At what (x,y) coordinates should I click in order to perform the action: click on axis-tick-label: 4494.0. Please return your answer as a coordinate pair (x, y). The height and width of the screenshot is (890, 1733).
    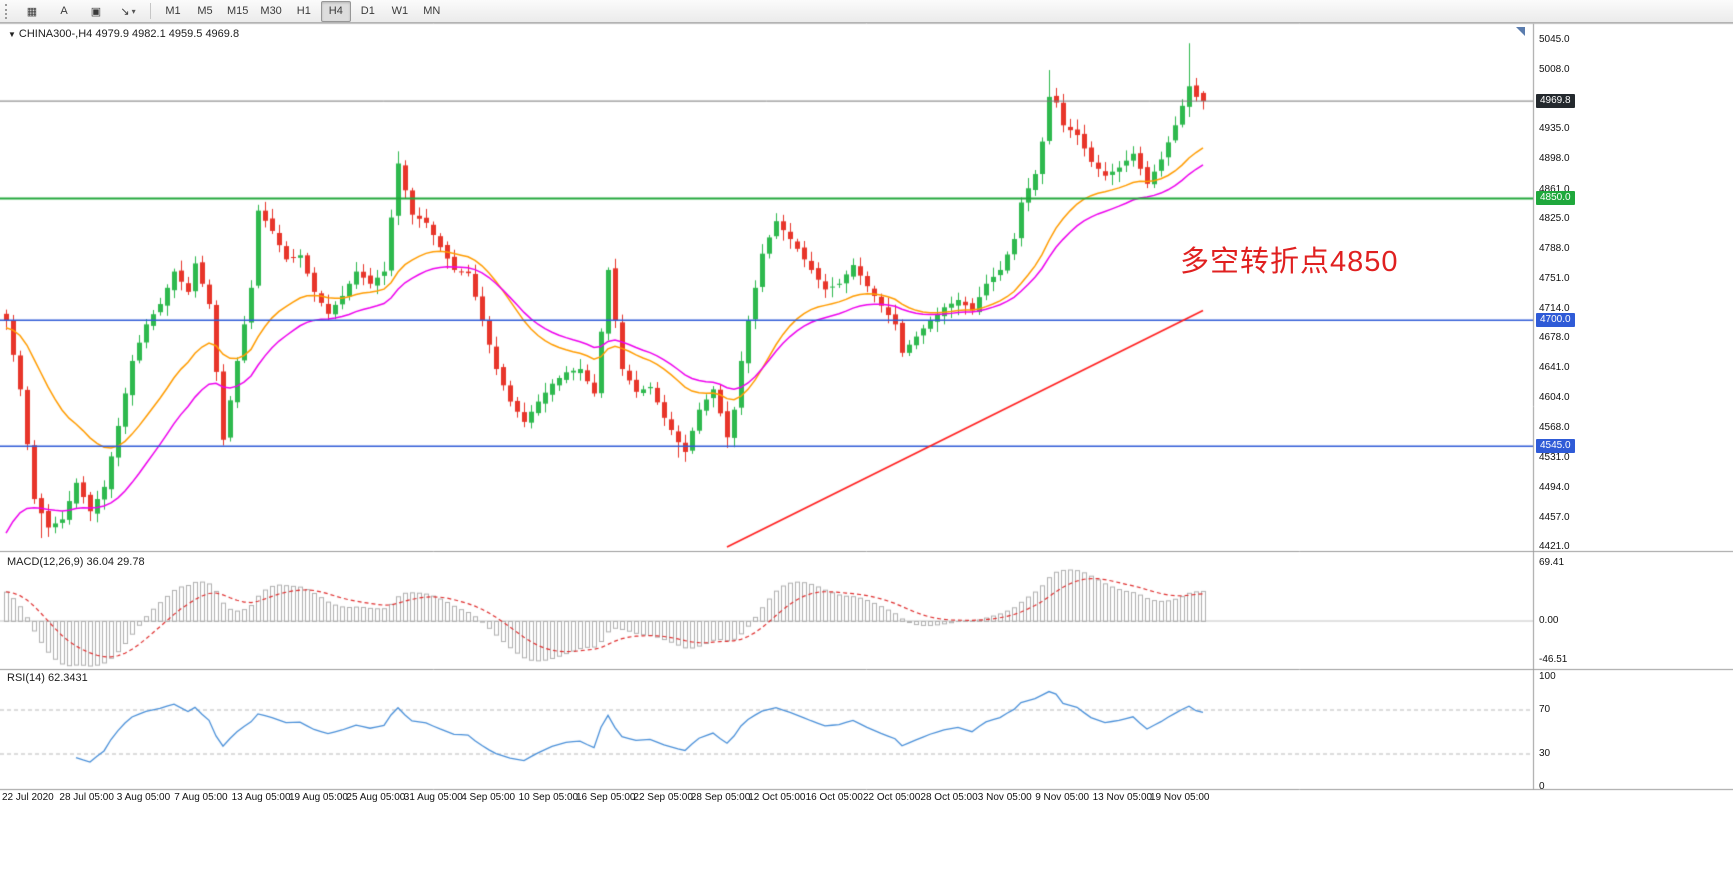
    Looking at the image, I should click on (1554, 487).